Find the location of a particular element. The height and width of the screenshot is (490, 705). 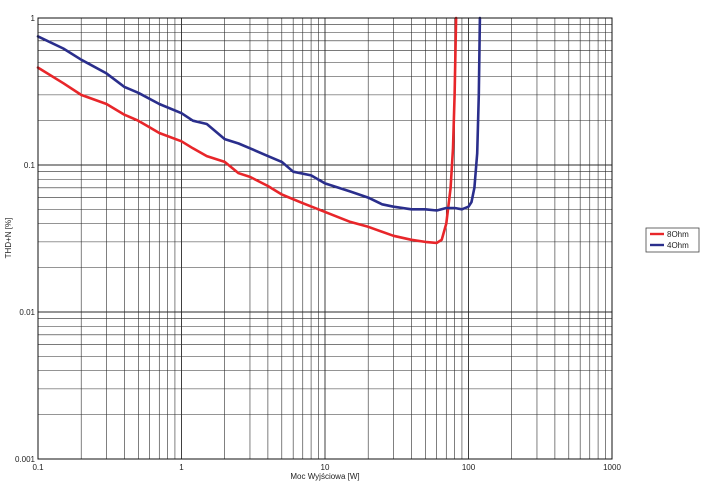

legend-label-8ohm: 8Ohm is located at coordinates (678, 234).